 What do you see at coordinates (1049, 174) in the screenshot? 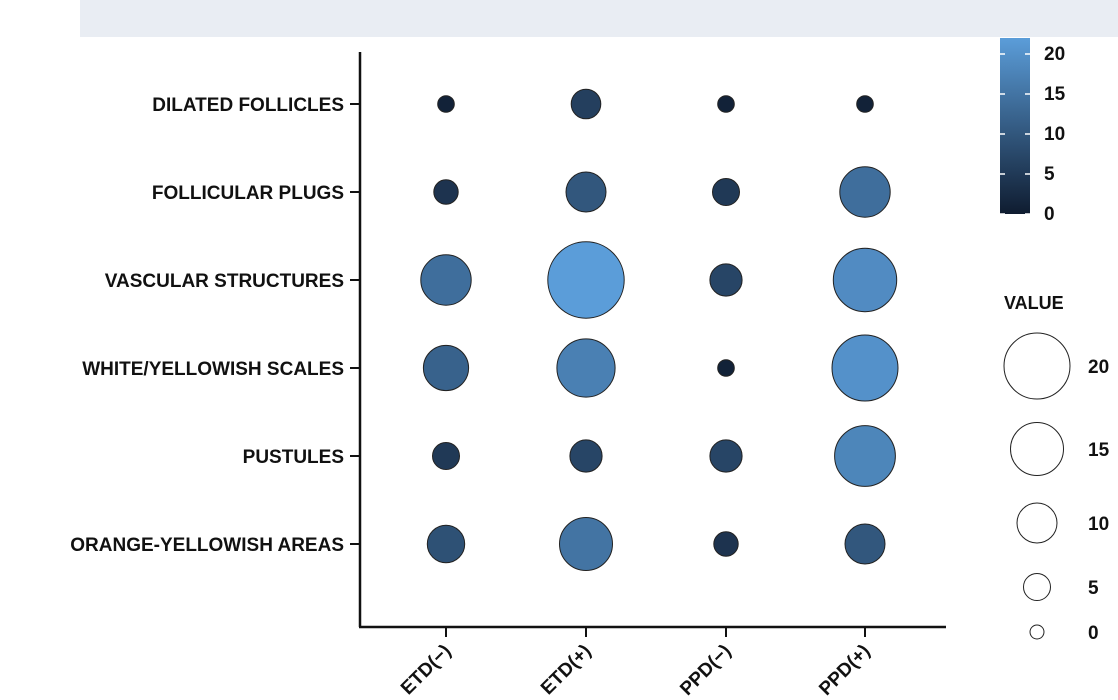
I see `colorbar-label: 5` at bounding box center [1049, 174].